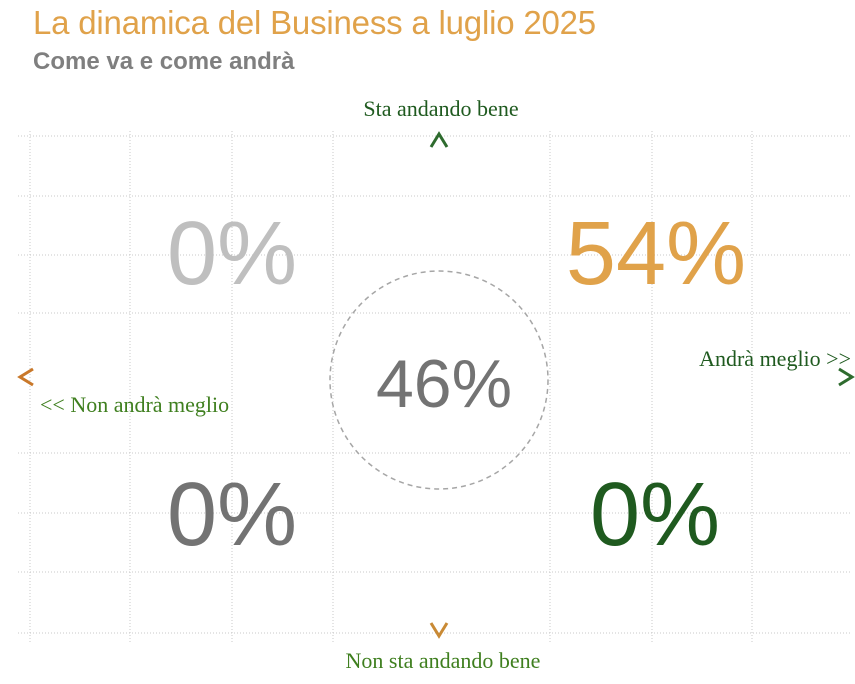 This screenshot has width=855, height=684. Describe the element at coordinates (439, 385) in the screenshot. I see `vertical-axis-arrow` at that location.